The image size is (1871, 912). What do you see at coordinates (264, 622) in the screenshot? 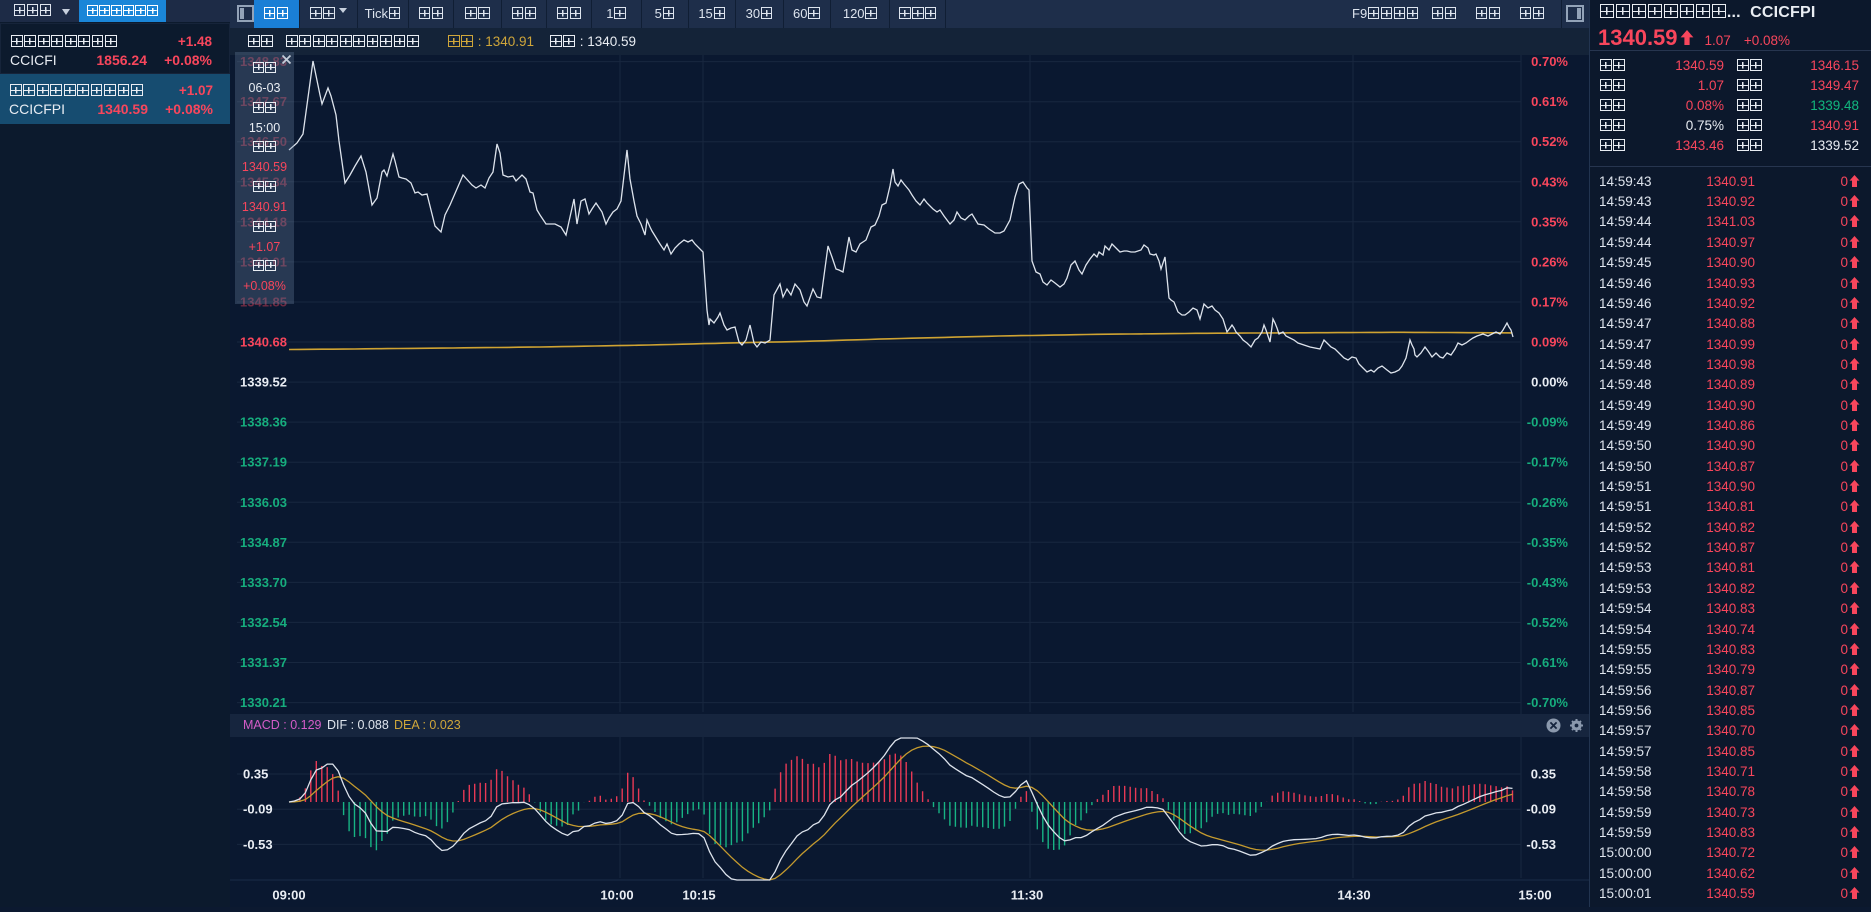
I see `svg-text: 1332.54` at bounding box center [264, 622].